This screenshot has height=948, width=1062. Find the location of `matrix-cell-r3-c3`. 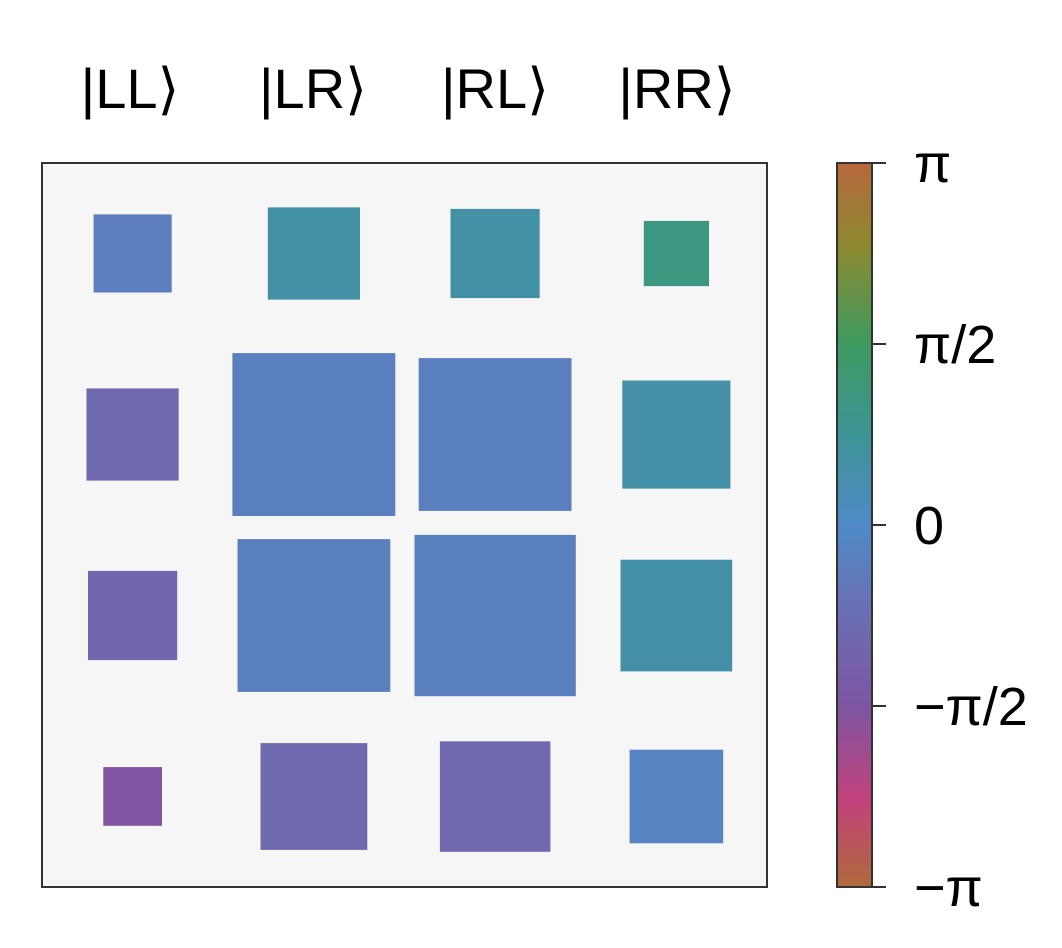

matrix-cell-r3-c3 is located at coordinates (495, 615).